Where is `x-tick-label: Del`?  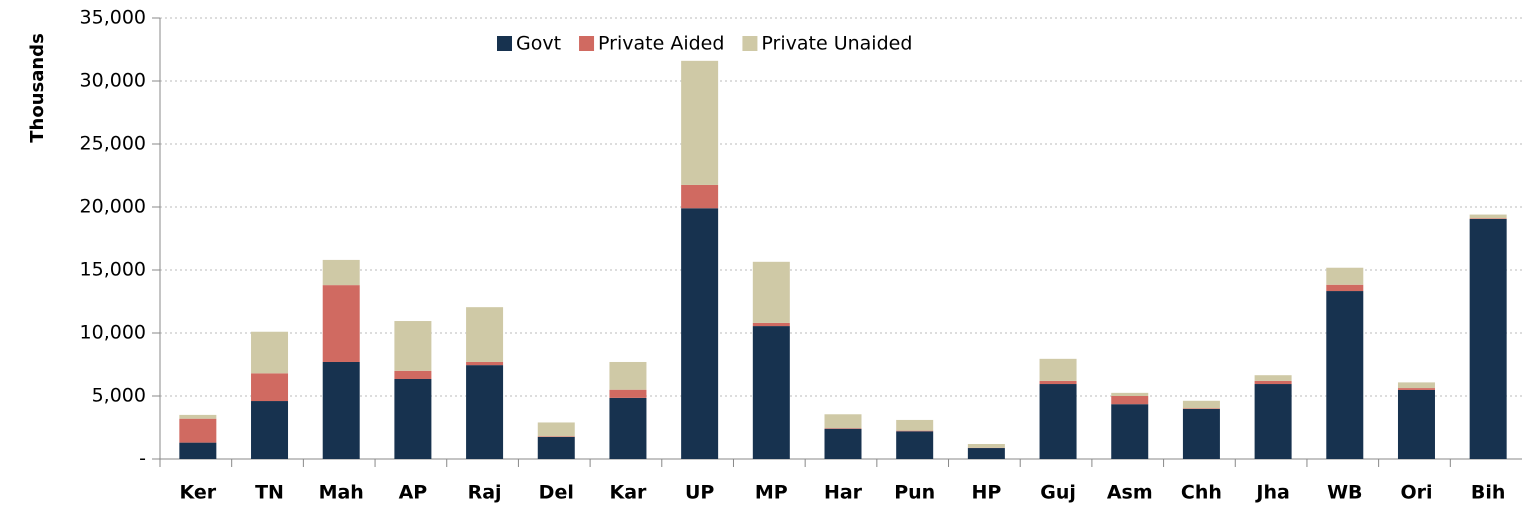 x-tick-label: Del is located at coordinates (556, 493).